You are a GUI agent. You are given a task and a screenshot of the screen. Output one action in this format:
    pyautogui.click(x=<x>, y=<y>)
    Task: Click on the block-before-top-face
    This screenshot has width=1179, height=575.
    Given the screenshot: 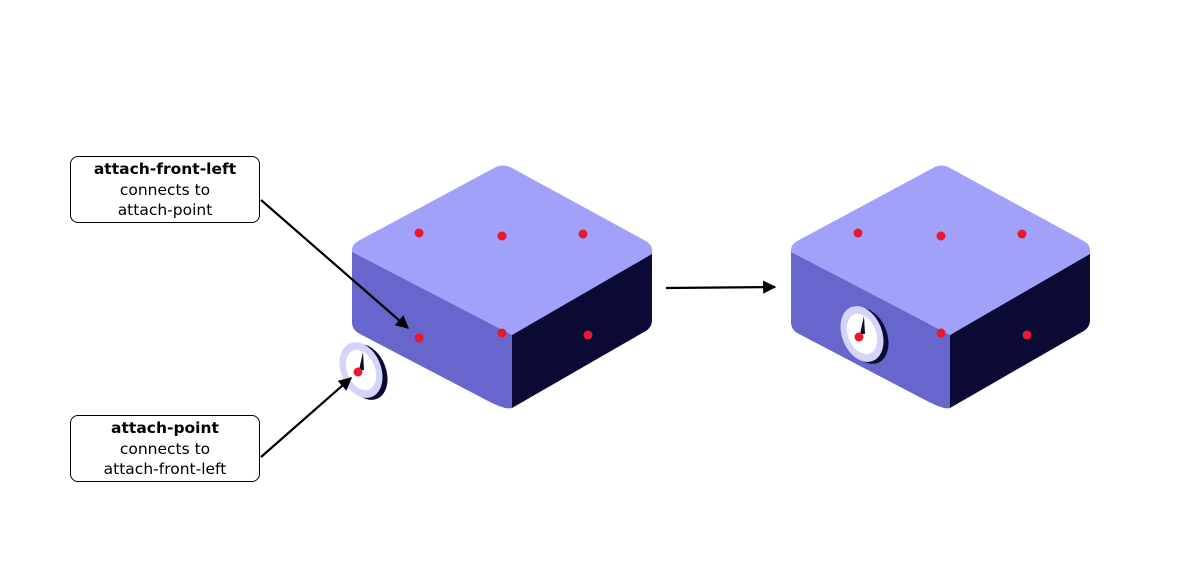 What is the action you would take?
    pyautogui.click(x=502, y=250)
    